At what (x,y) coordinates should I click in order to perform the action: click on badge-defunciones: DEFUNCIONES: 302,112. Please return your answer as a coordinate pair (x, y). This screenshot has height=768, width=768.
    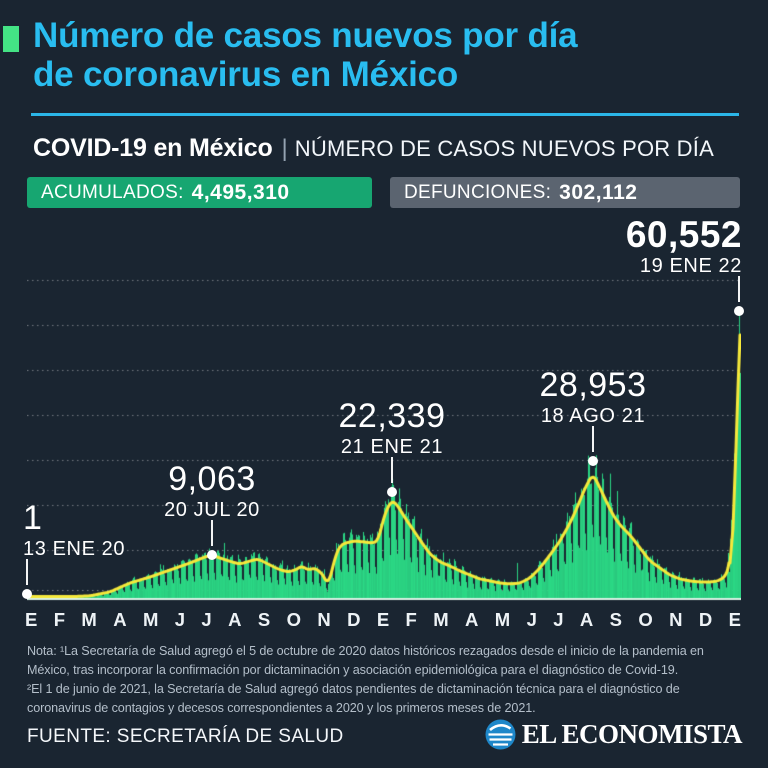
    Looking at the image, I should click on (565, 192).